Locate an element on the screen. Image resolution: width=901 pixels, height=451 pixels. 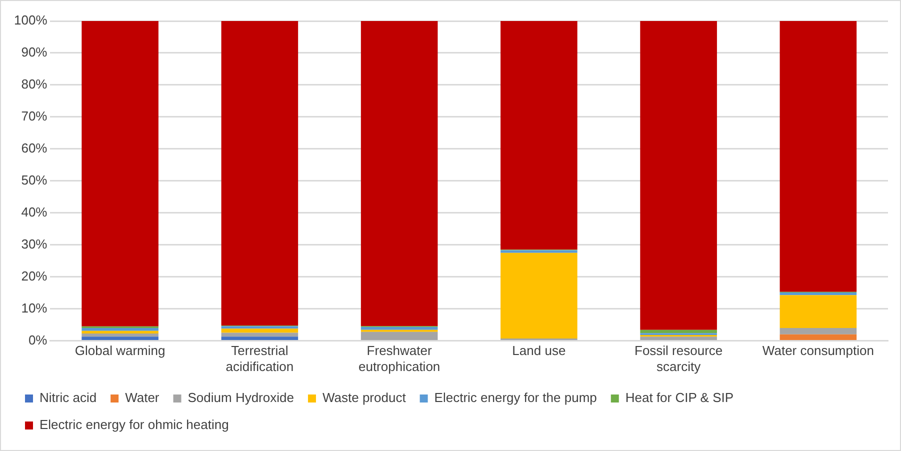
y-tick-label: 90% is located at coordinates (34, 52).